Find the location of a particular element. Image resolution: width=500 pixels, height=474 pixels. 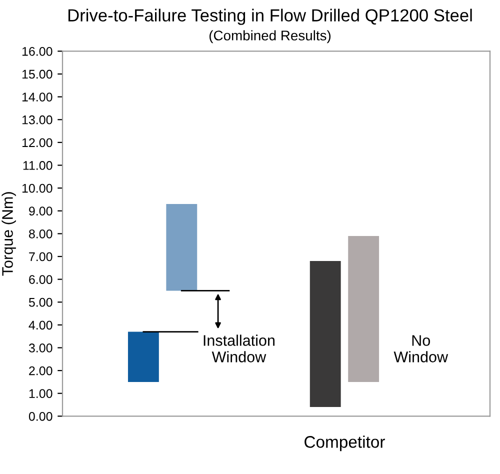

y-tick-label: 0.00 is located at coordinates (40, 416).